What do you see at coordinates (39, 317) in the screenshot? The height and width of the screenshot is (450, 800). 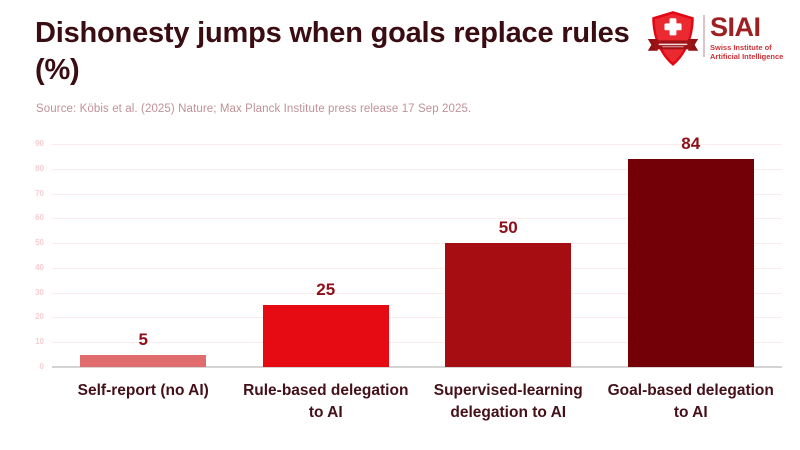 I see `y-tick-label: 20` at bounding box center [39, 317].